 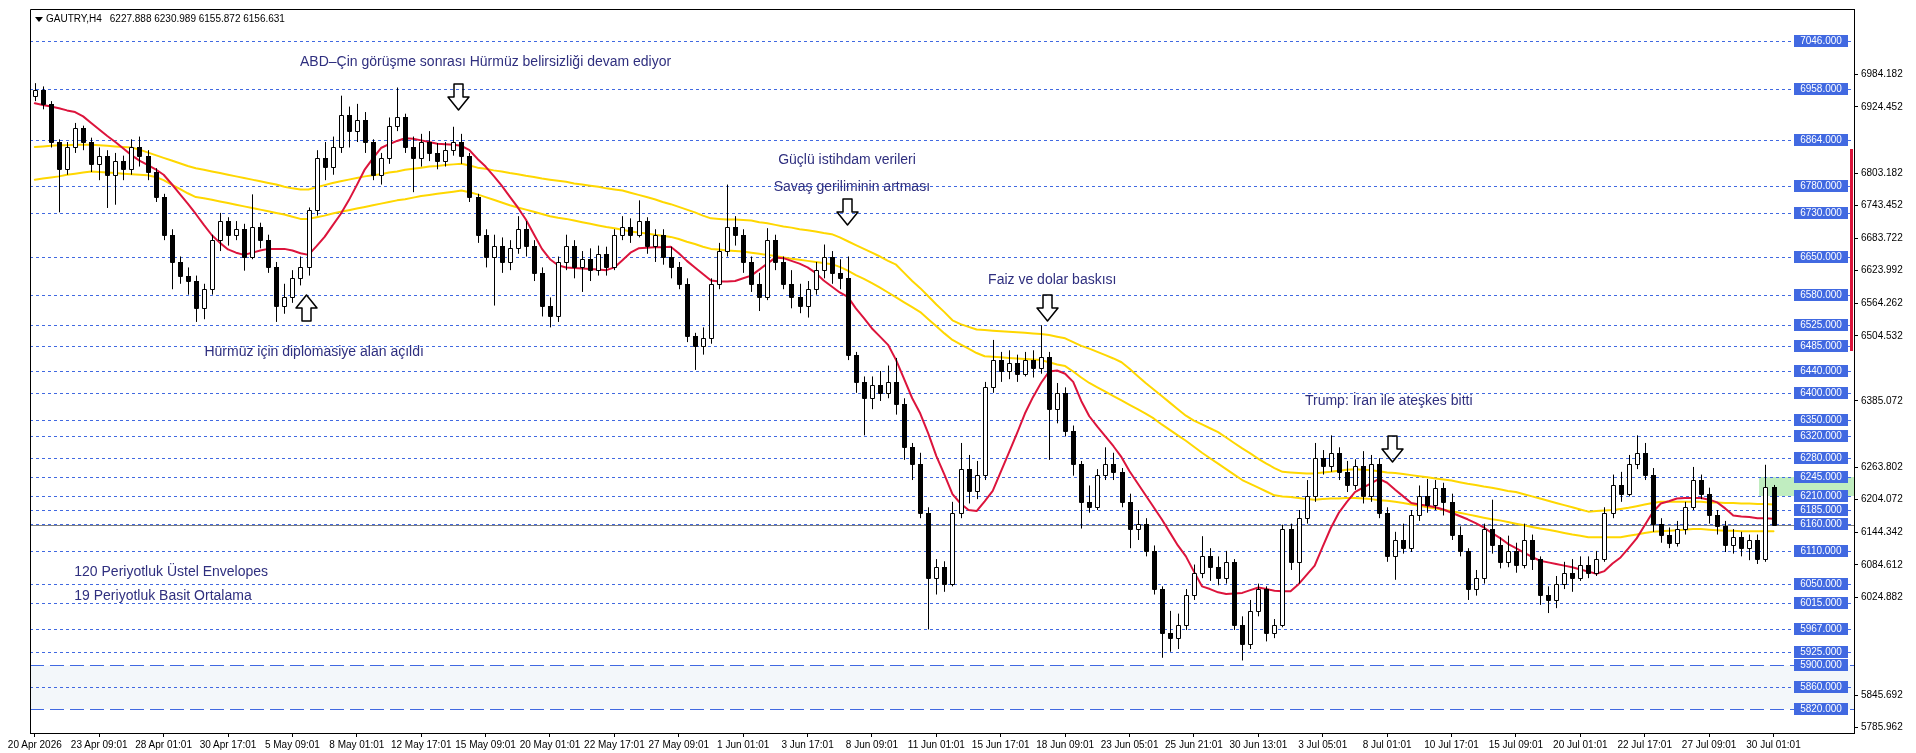 What do you see at coordinates (99, 744) in the screenshot?
I see `x-tick-label: 23 Apr 09:01` at bounding box center [99, 744].